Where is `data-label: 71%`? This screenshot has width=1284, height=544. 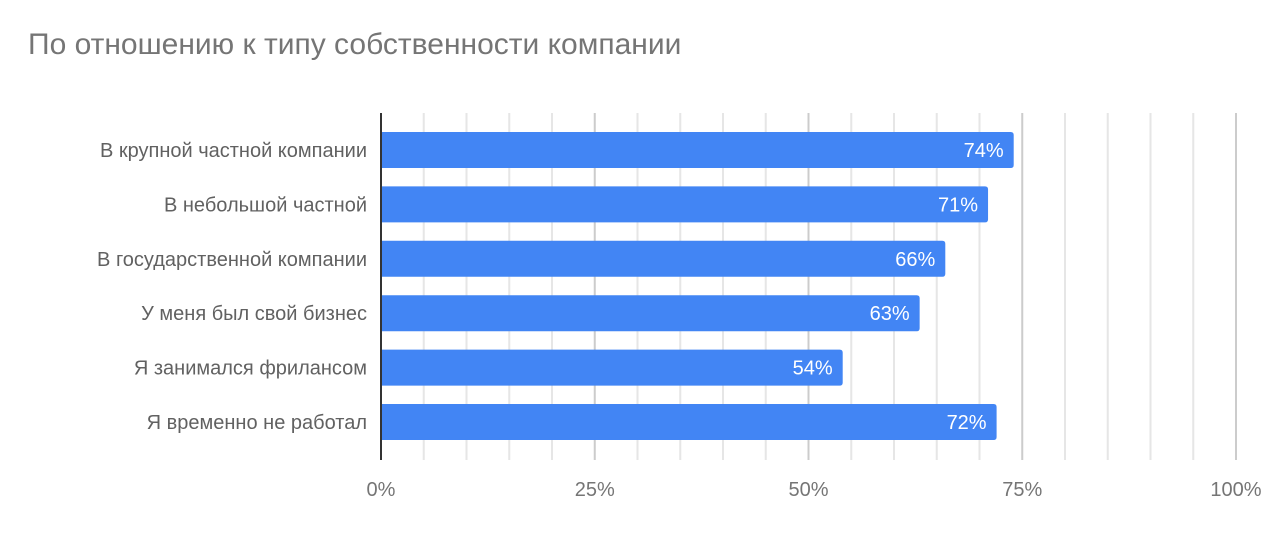 data-label: 71% is located at coordinates (958, 205).